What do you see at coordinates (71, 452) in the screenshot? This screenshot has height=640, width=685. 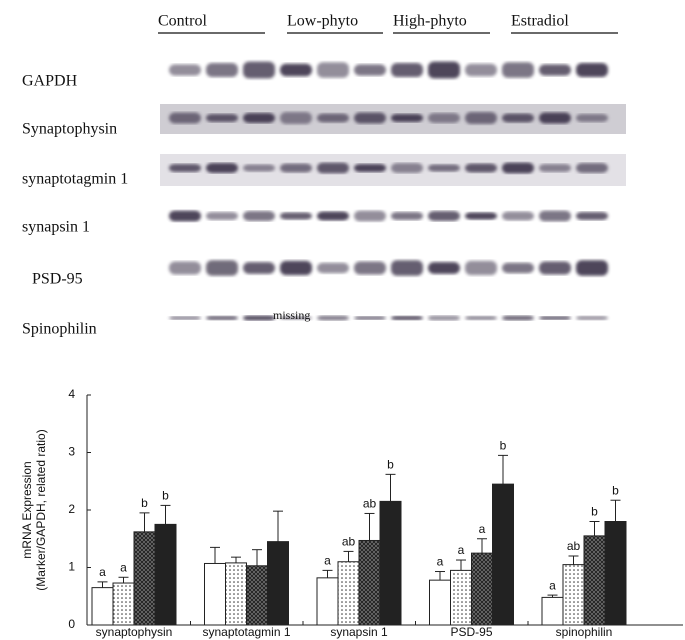 I see `y-tick-label: 3` at bounding box center [71, 452].